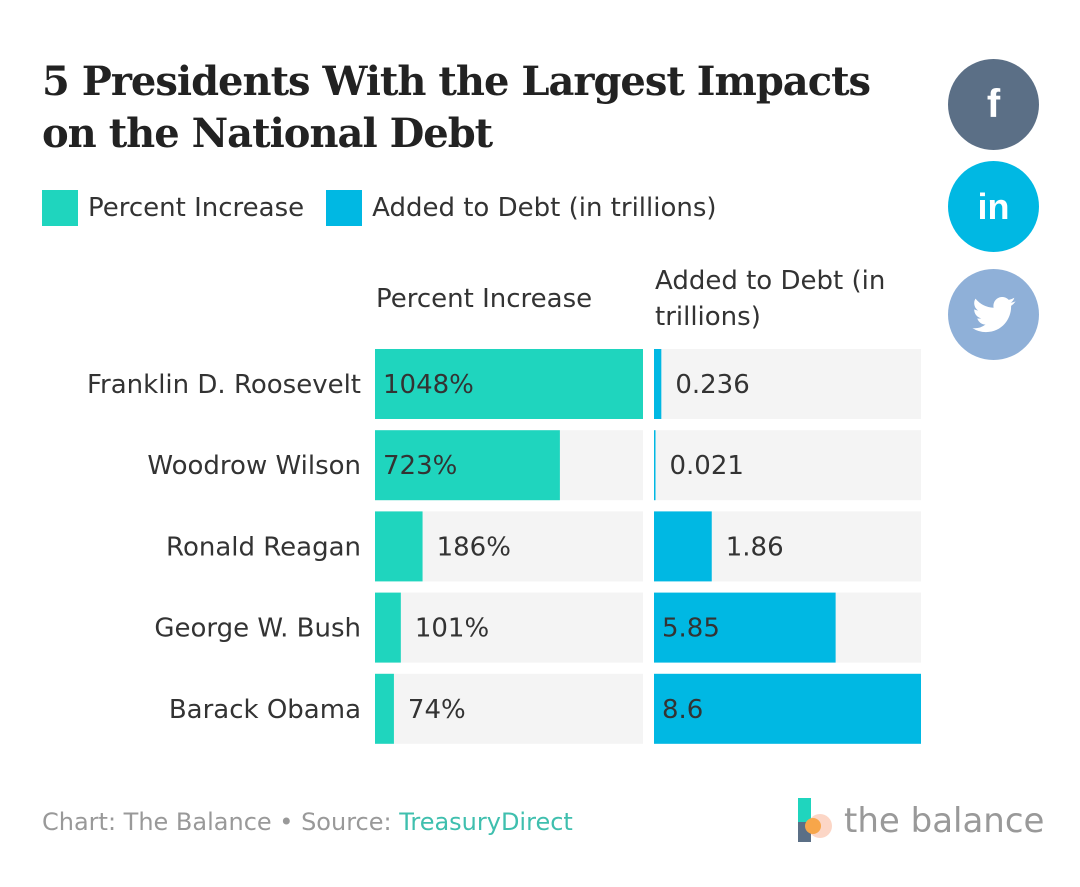  What do you see at coordinates (265, 710) in the screenshot?
I see `category-label: Barack Obama` at bounding box center [265, 710].